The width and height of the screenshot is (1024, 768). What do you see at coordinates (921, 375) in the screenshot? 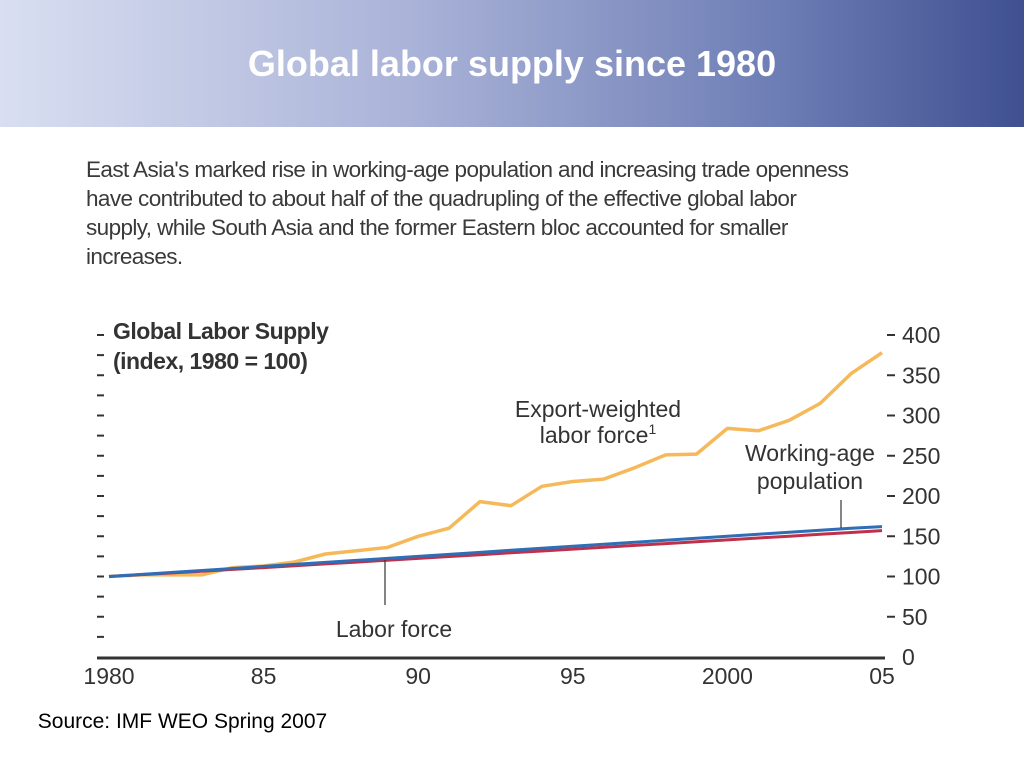
I see `y-tick-label: 350` at bounding box center [921, 375].